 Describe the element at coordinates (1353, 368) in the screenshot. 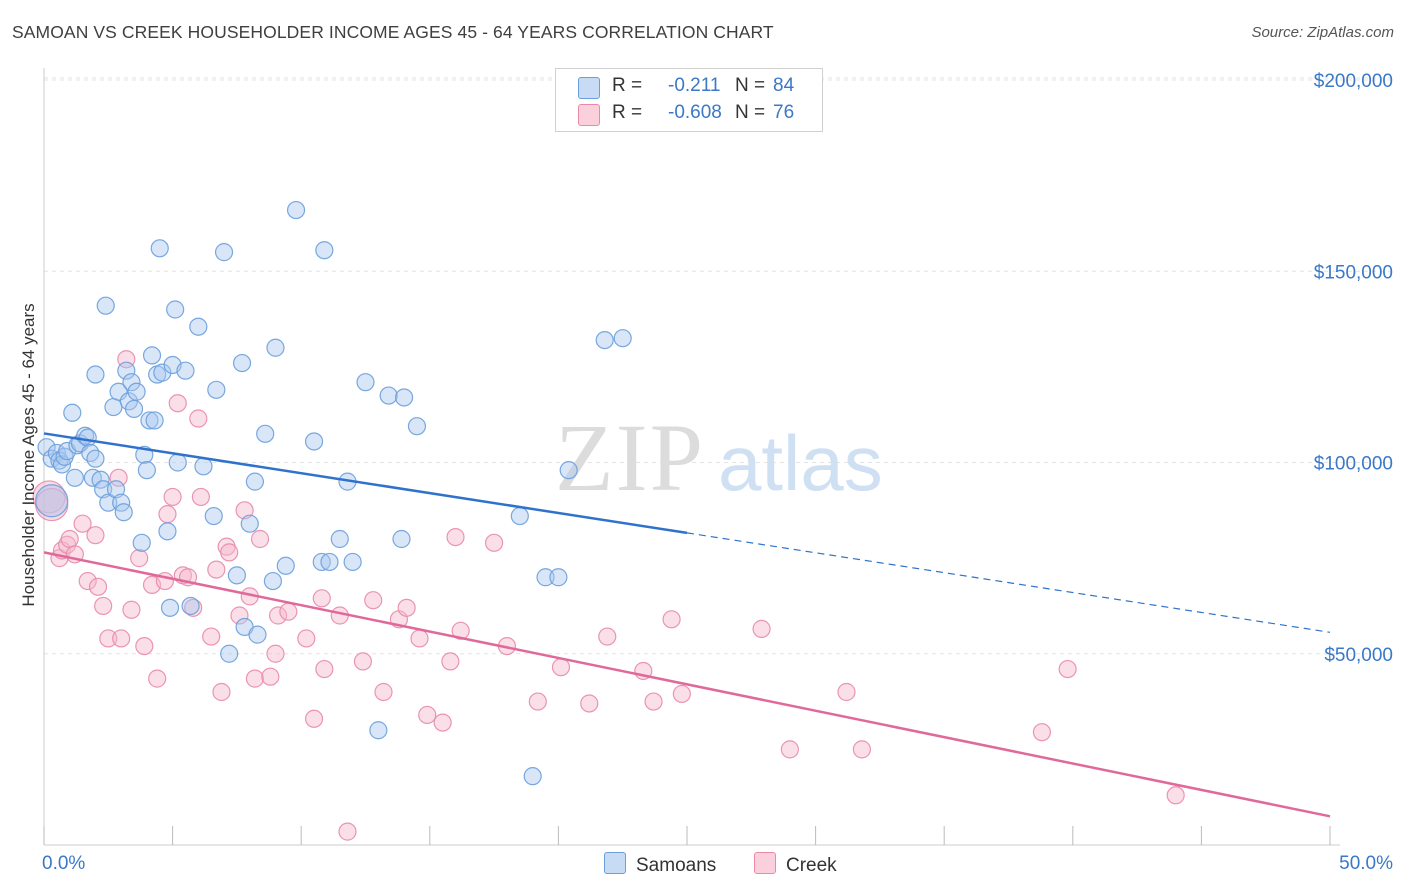

I see `y-tick-labels: $50,000 $100,000 $150,000 $200,000` at that location.